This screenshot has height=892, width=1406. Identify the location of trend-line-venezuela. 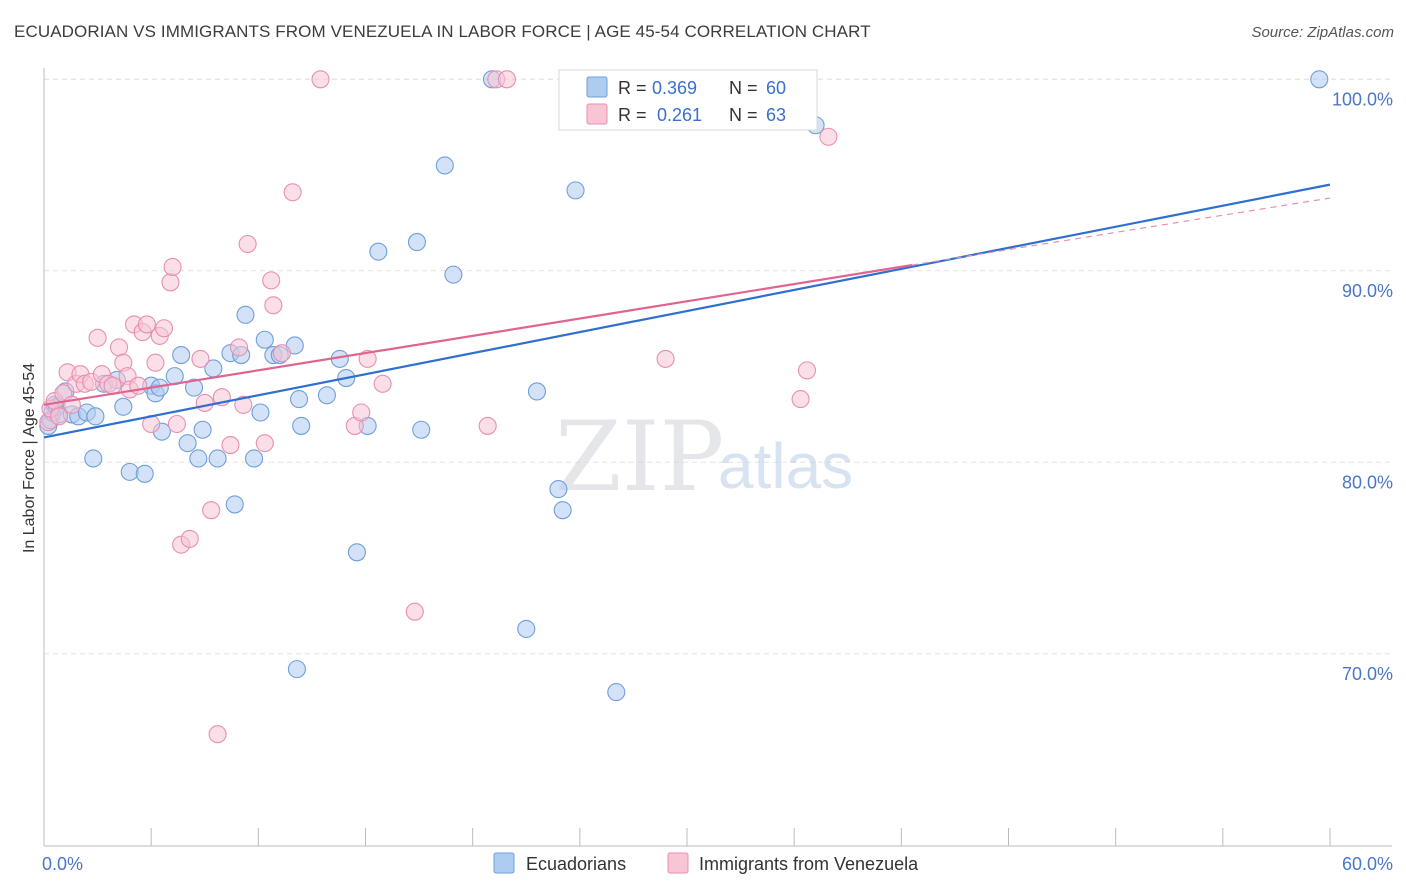
(478, 334).